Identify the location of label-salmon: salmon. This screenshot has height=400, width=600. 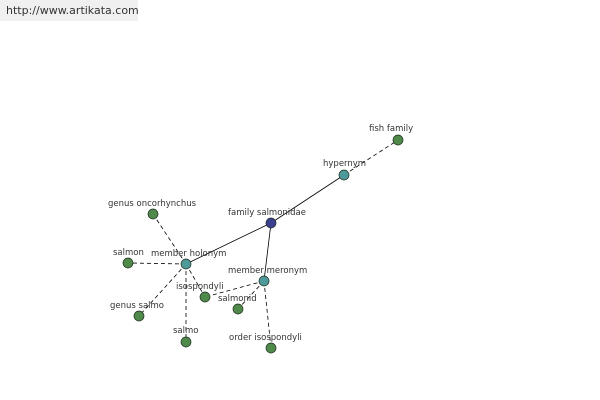
(128, 253).